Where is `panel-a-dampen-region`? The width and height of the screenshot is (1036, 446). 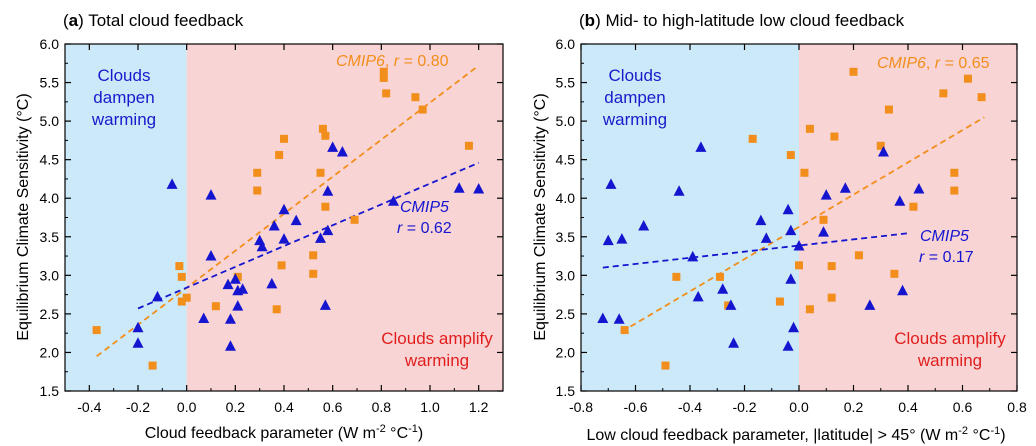
panel-a-dampen-region is located at coordinates (126, 217).